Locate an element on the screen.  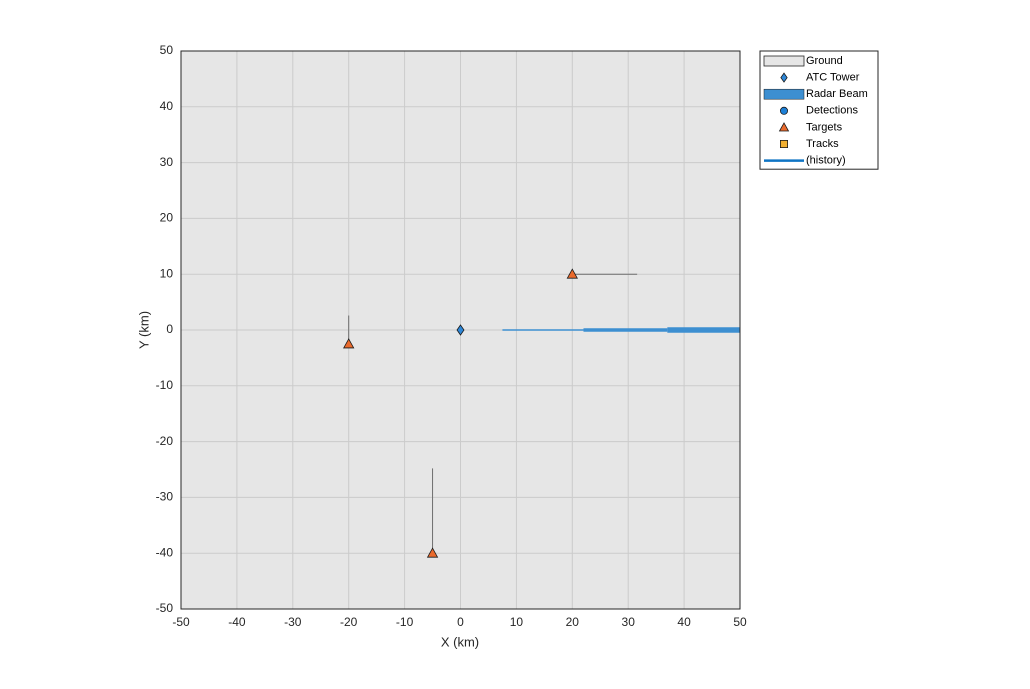
y-tick-label: -20 is located at coordinates (165, 441).